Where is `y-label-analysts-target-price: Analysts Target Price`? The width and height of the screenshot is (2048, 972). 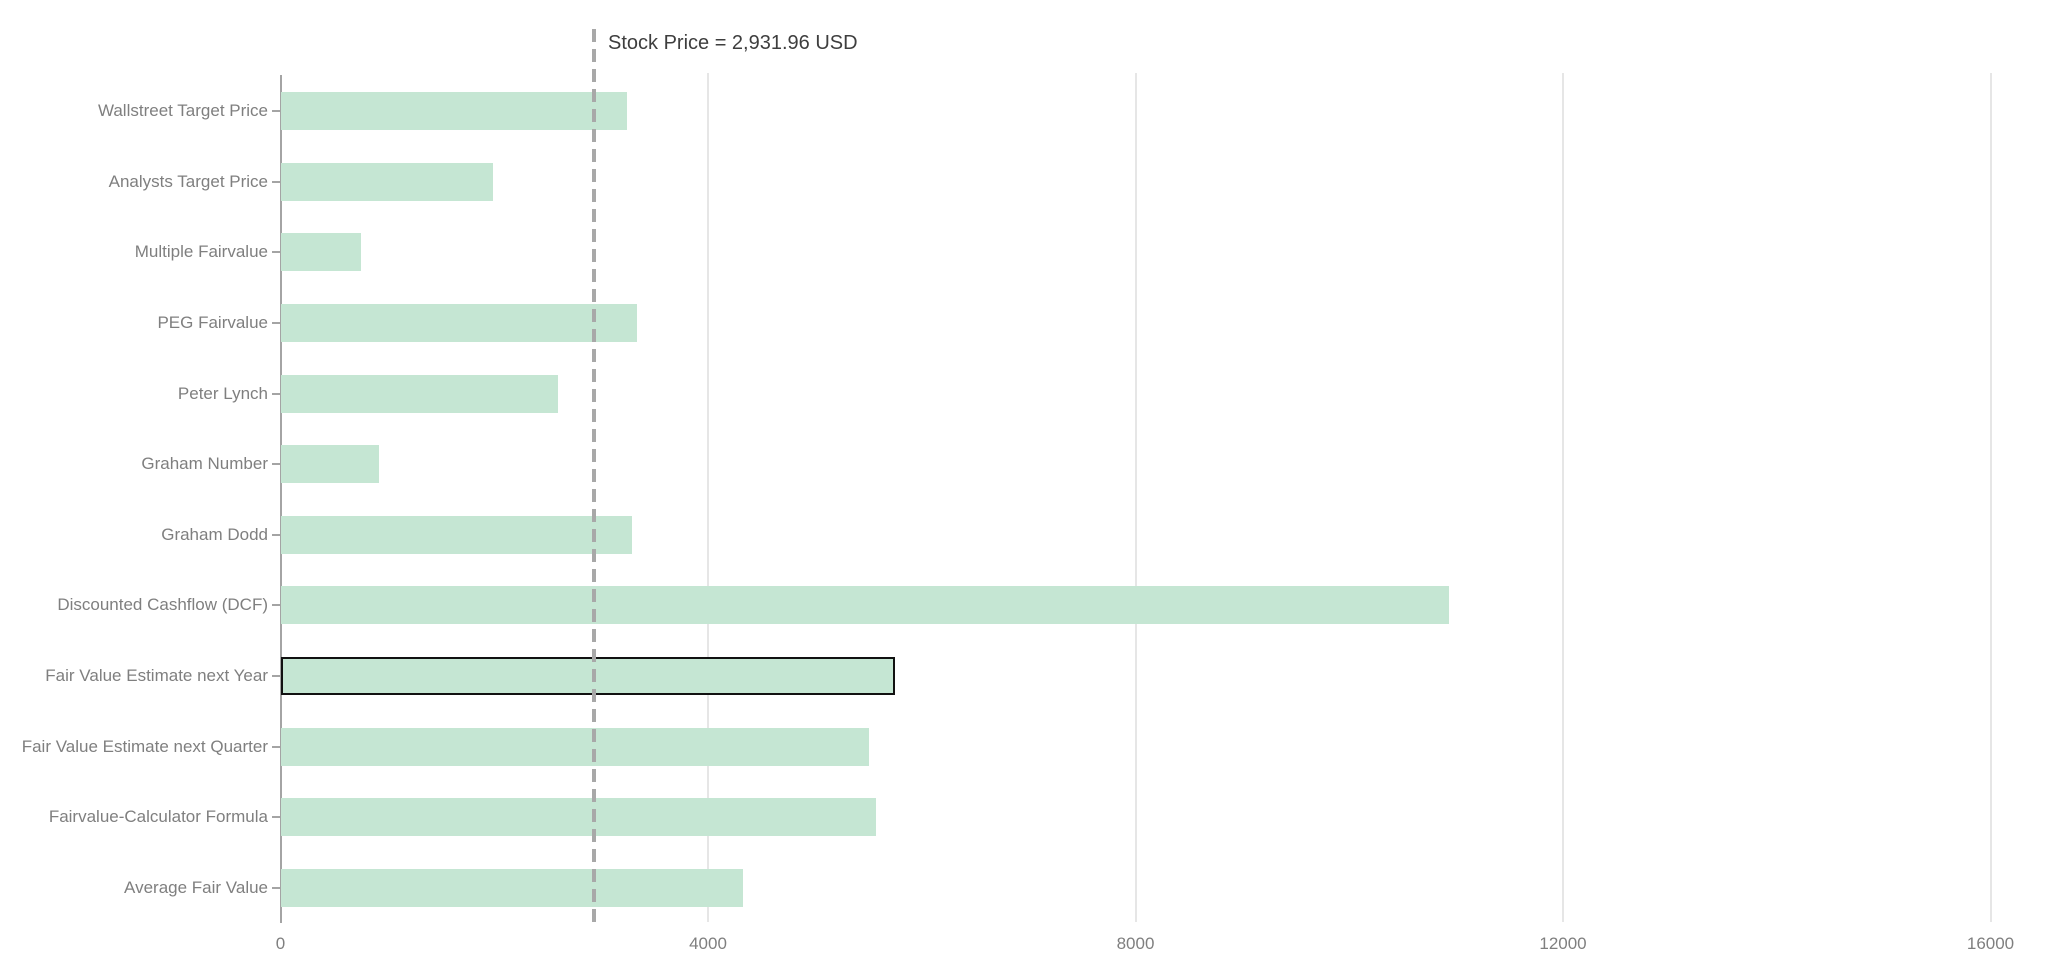
y-label-analysts-target-price: Analysts Target Price is located at coordinates (188, 181).